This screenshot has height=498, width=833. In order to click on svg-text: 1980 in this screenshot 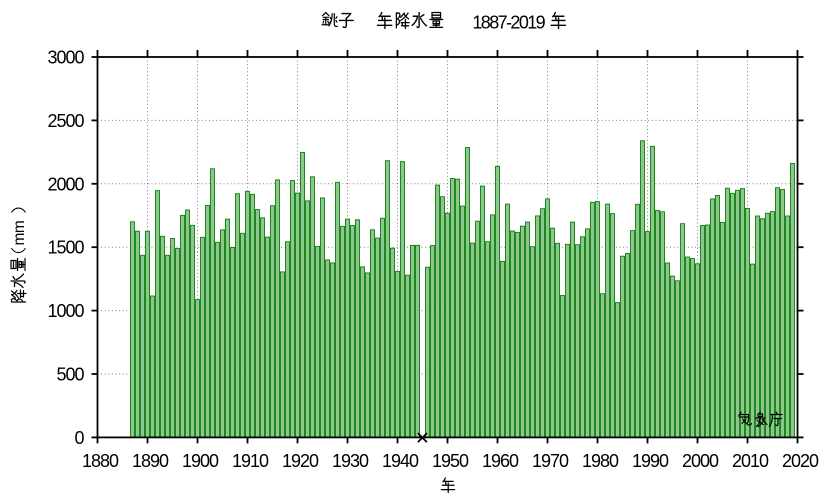, I will do `click(600, 461)`.